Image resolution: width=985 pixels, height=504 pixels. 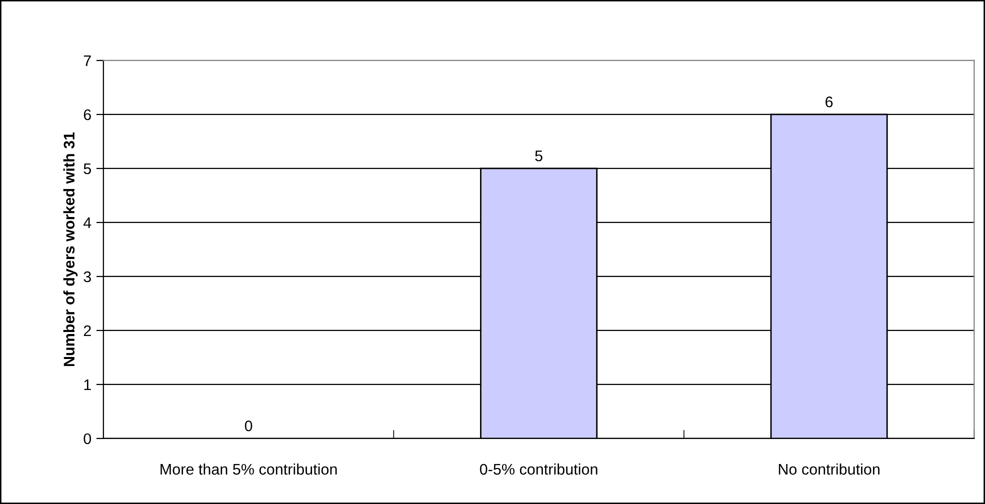 What do you see at coordinates (88, 438) in the screenshot?
I see `y-tick-label: 0` at bounding box center [88, 438].